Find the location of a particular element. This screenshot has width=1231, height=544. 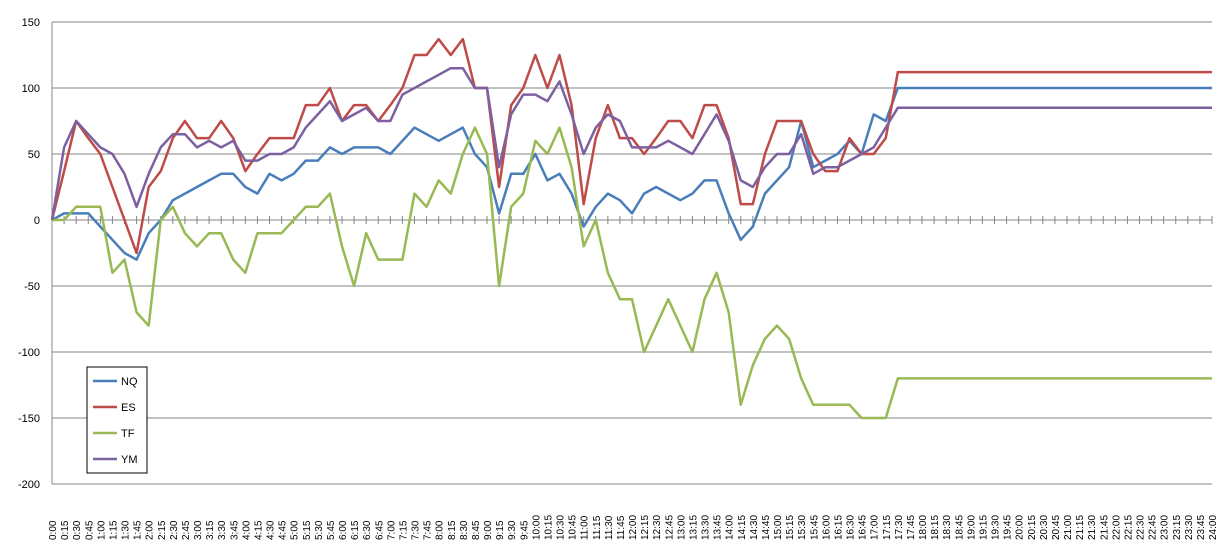

x-tick-label: 17:15 is located at coordinates (887, 527).